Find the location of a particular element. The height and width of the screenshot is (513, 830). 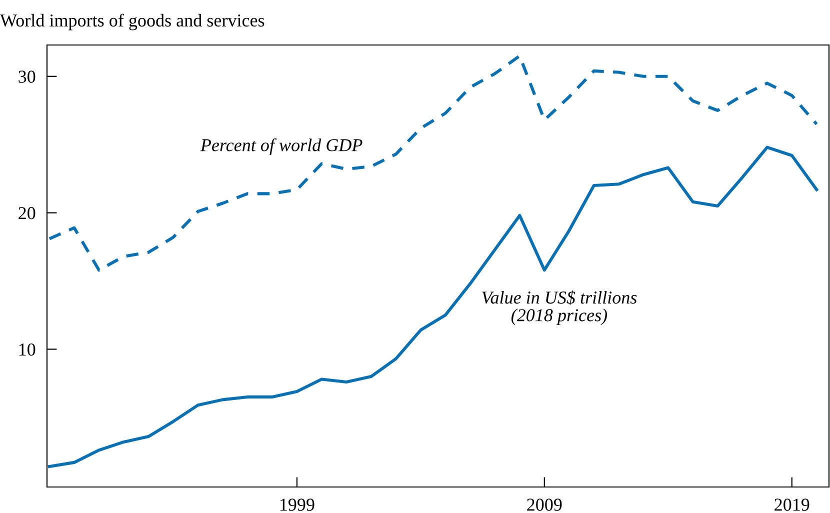

series-label: Percent of world GDP is located at coordinates (281, 146).